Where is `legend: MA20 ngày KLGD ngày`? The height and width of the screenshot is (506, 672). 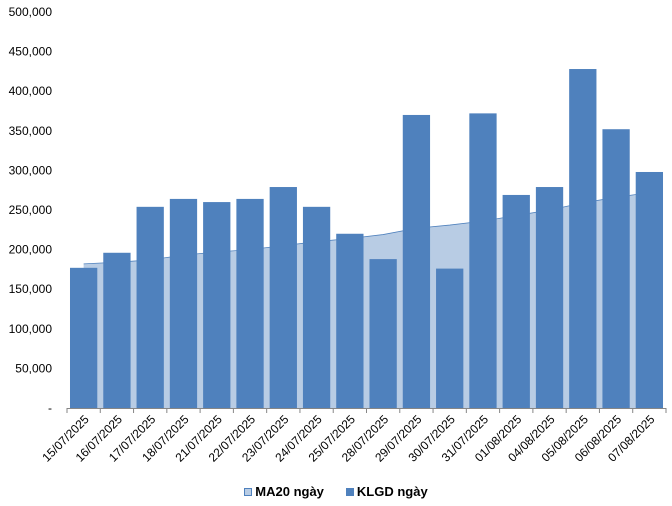
legend: MA20 ngày KLGD ngày is located at coordinates (336, 491).